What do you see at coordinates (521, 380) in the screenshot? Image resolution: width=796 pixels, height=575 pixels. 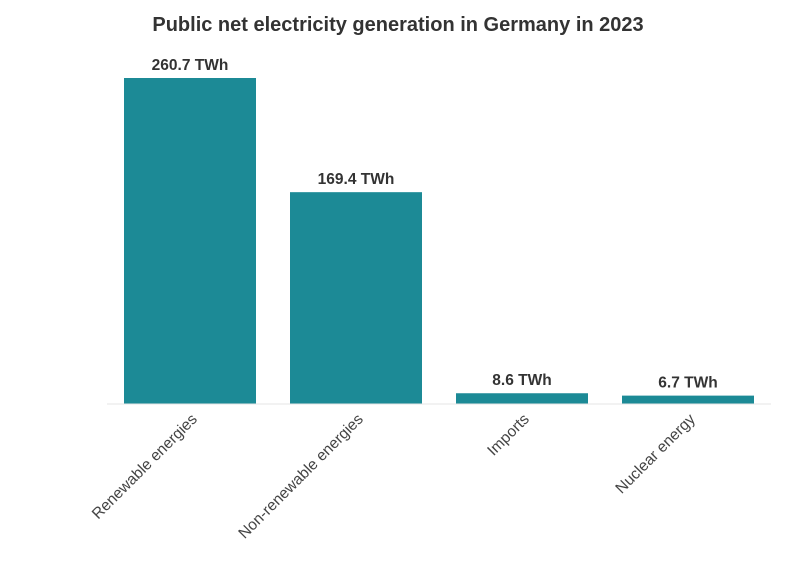 I see `data-label-imports: 8.6 TWh` at bounding box center [521, 380].